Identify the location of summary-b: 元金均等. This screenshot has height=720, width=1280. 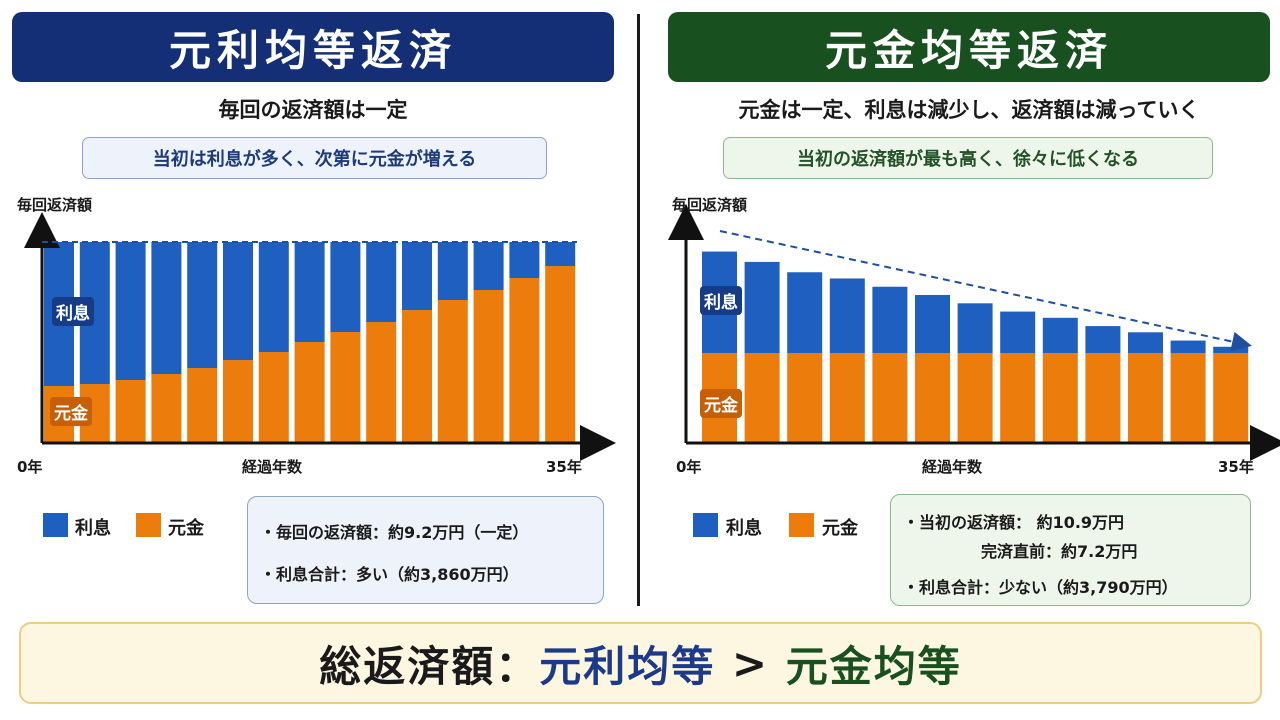
(873, 666).